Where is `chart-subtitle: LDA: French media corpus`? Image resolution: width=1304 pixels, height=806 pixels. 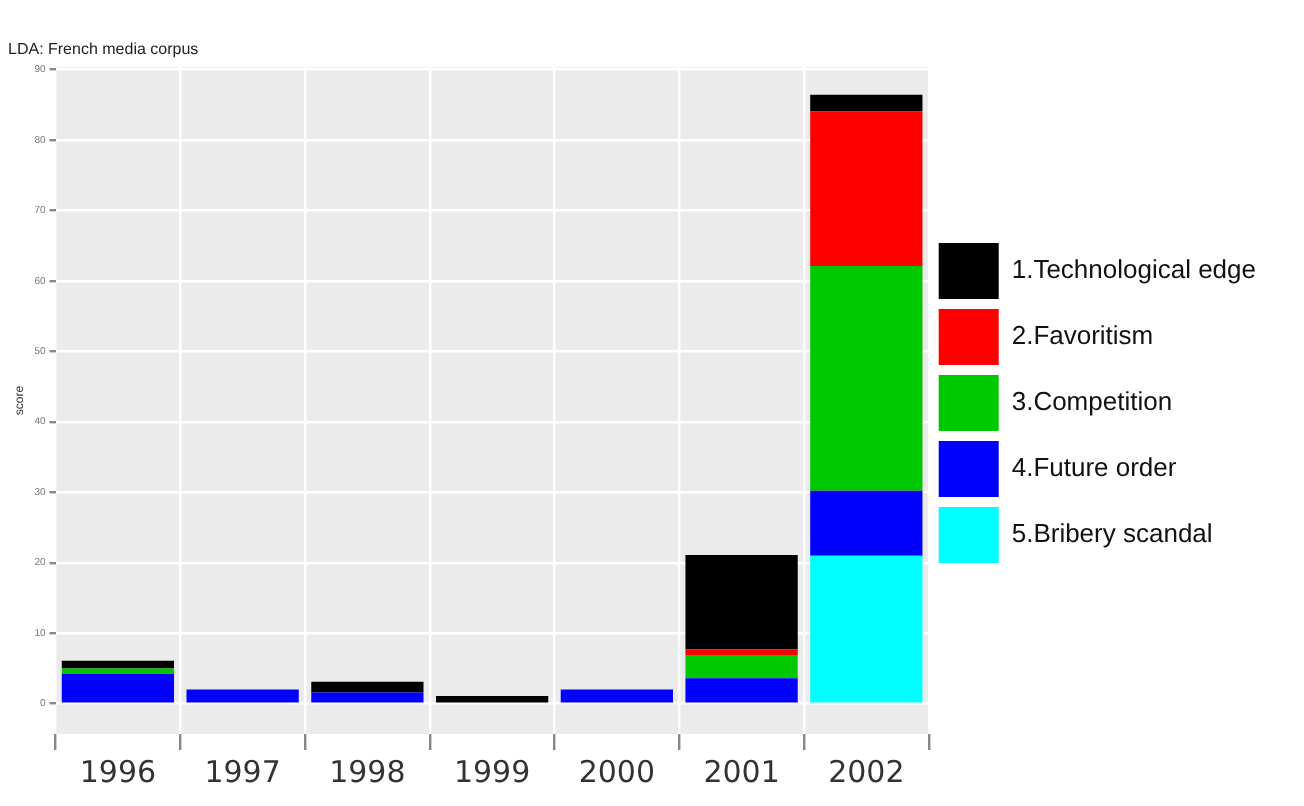
chart-subtitle: LDA: French media corpus is located at coordinates (103, 49).